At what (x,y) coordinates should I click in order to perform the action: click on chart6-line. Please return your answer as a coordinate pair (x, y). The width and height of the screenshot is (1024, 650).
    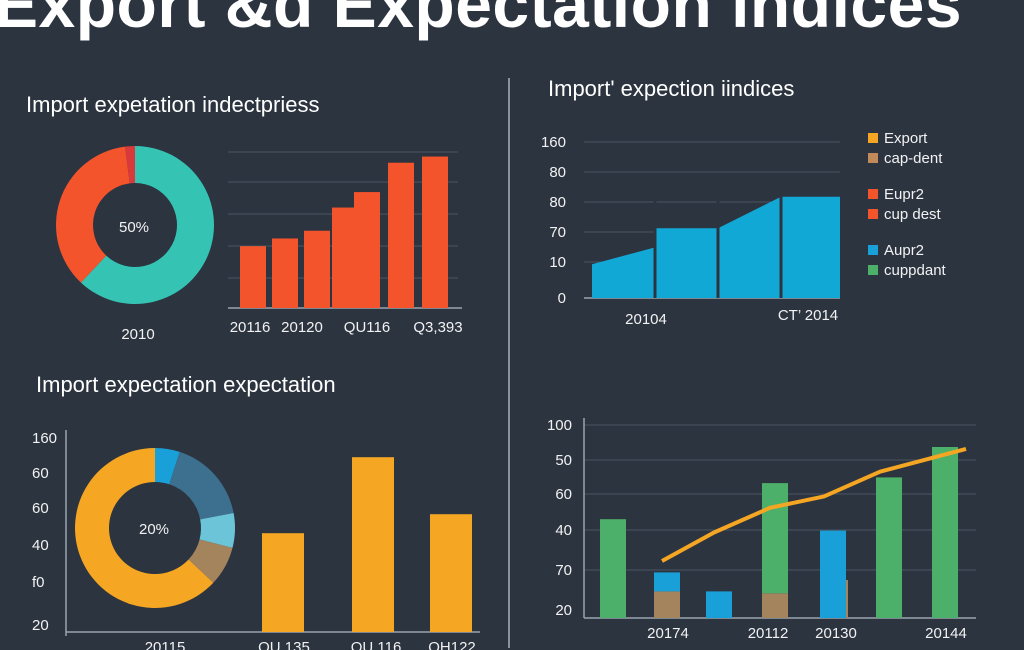
    Looking at the image, I should click on (814, 504).